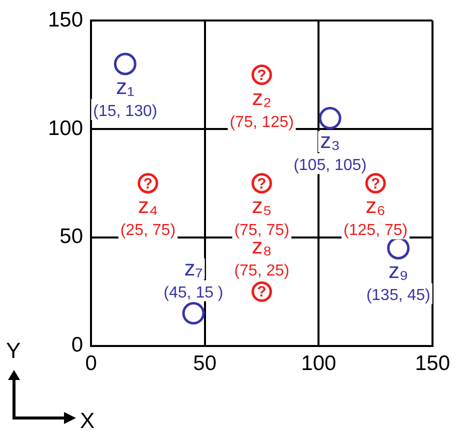  I want to click on data-label: z₂ (75, 125), so click(262, 107).